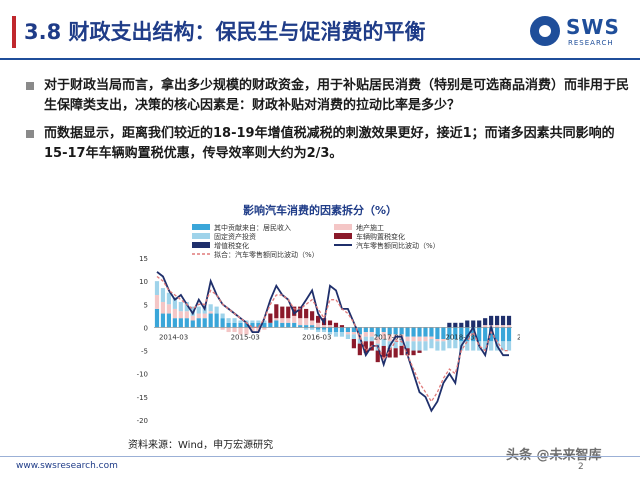  Describe the element at coordinates (370, 227) in the screenshot. I see `legend-label: 地产施工` at that location.